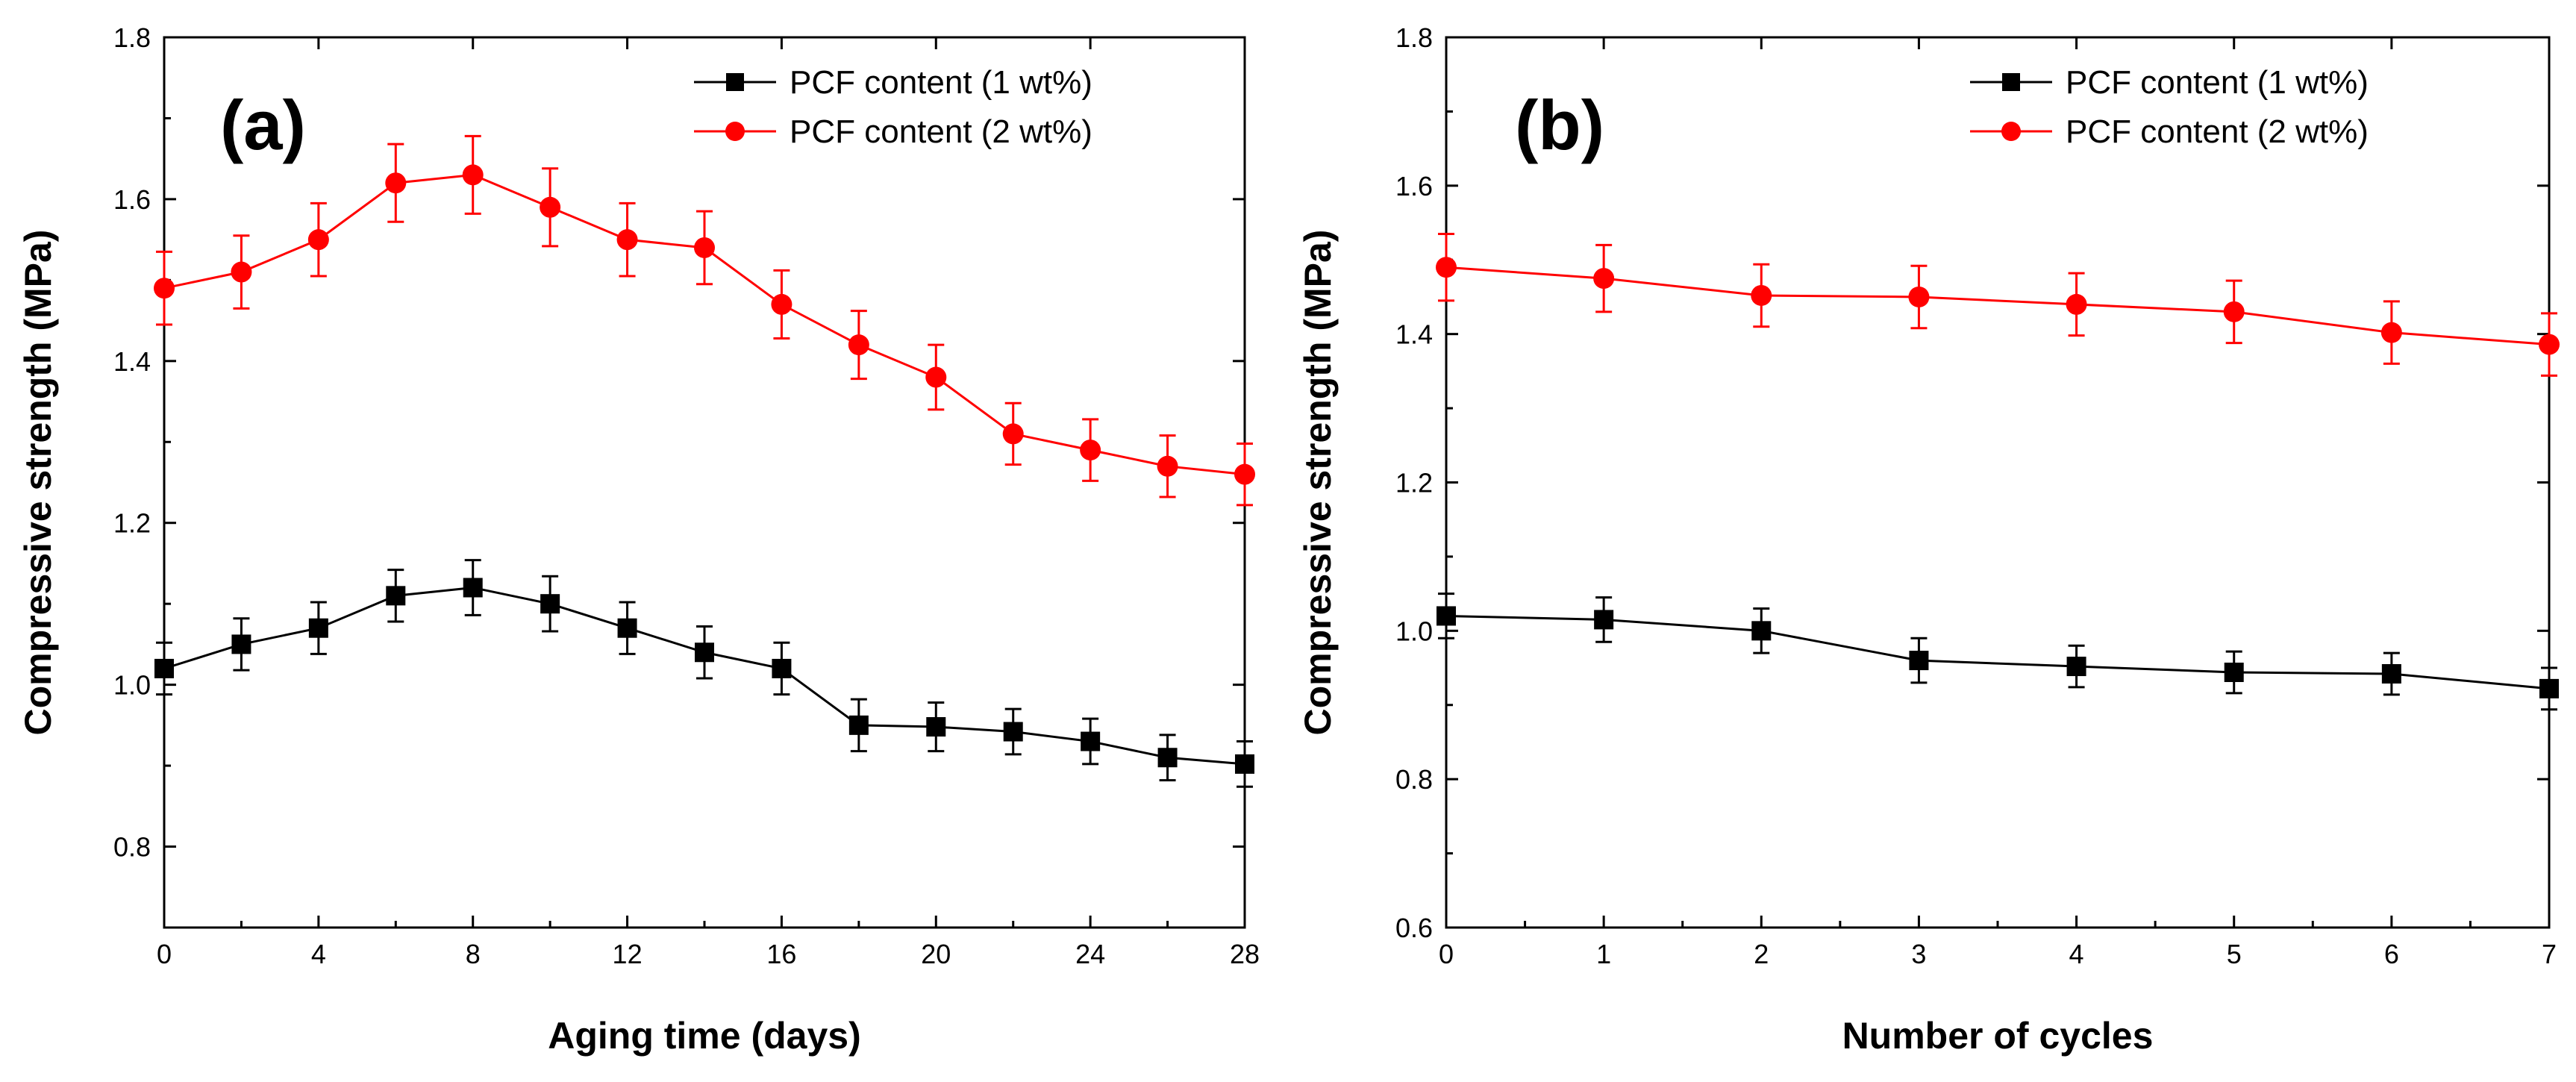 The height and width of the screenshot is (1082, 2576). I want to click on x-tick-label: 8, so click(473, 954).